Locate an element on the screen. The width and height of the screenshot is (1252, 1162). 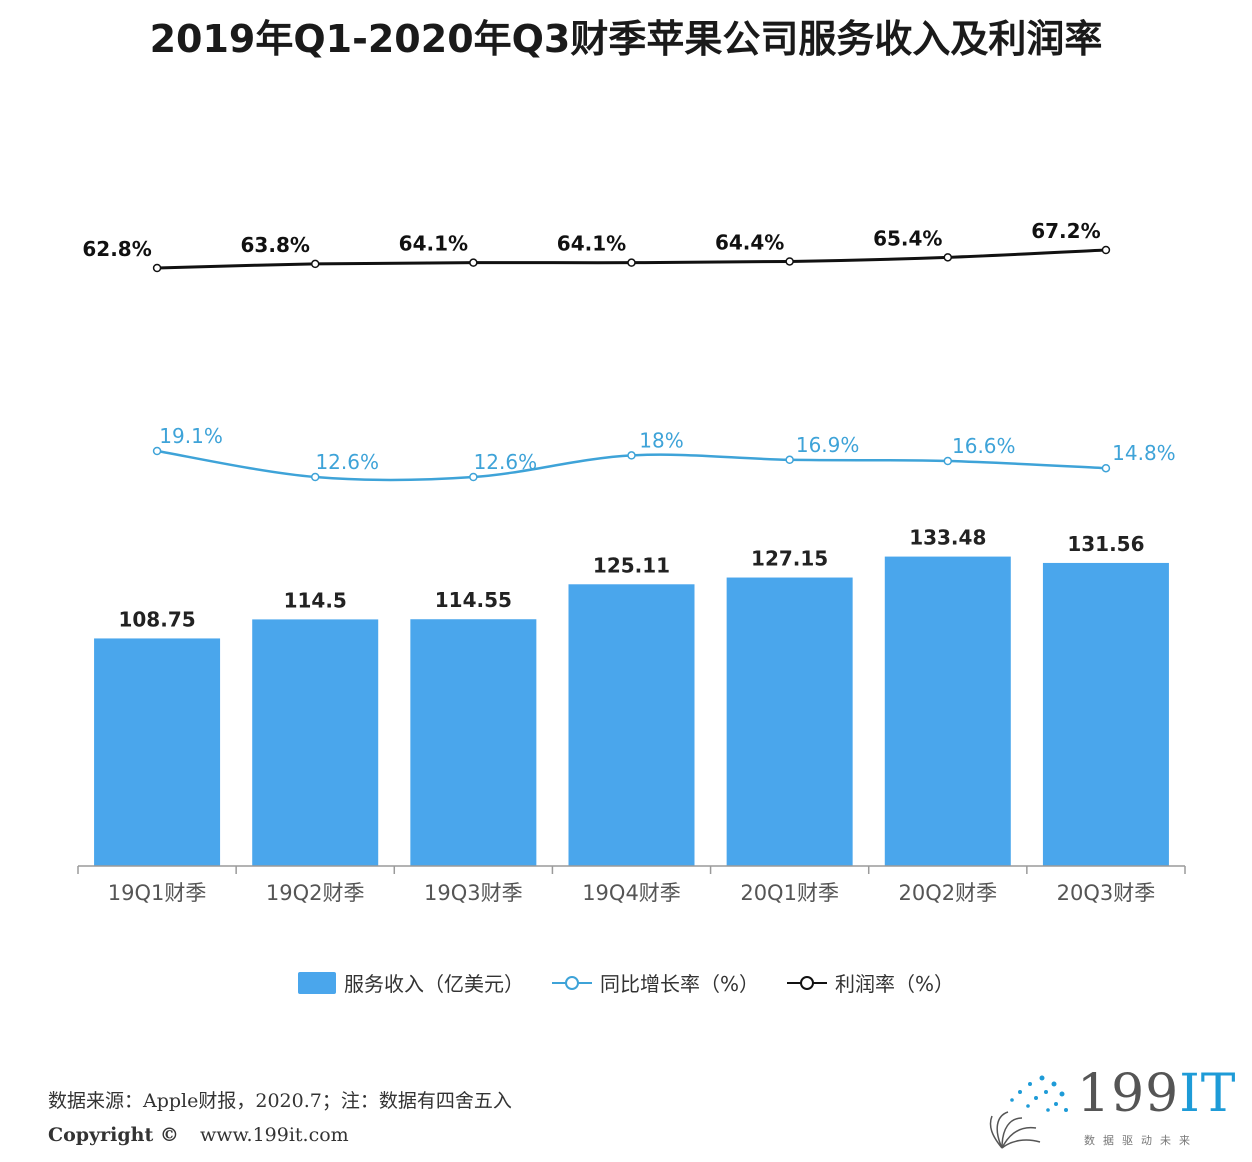
legend-item-margin: 利润率（%） is located at coordinates (870, 982).